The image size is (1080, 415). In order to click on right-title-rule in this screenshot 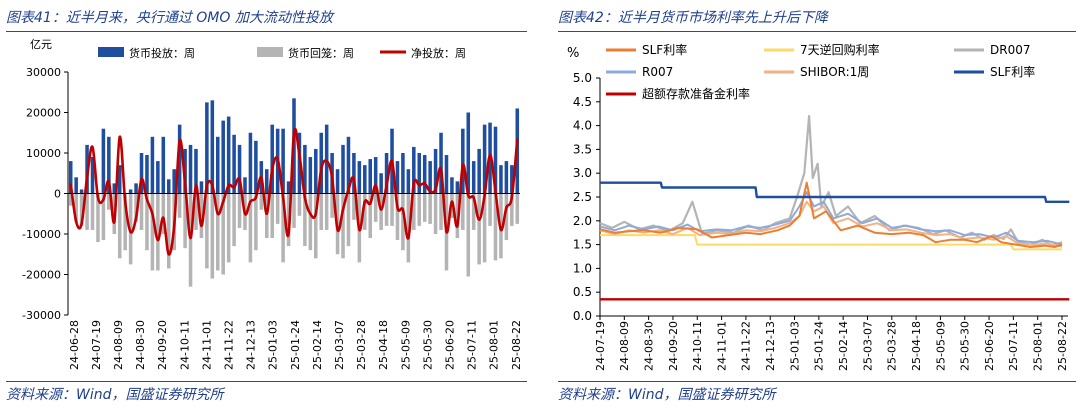, I will do `click(817, 31)`.